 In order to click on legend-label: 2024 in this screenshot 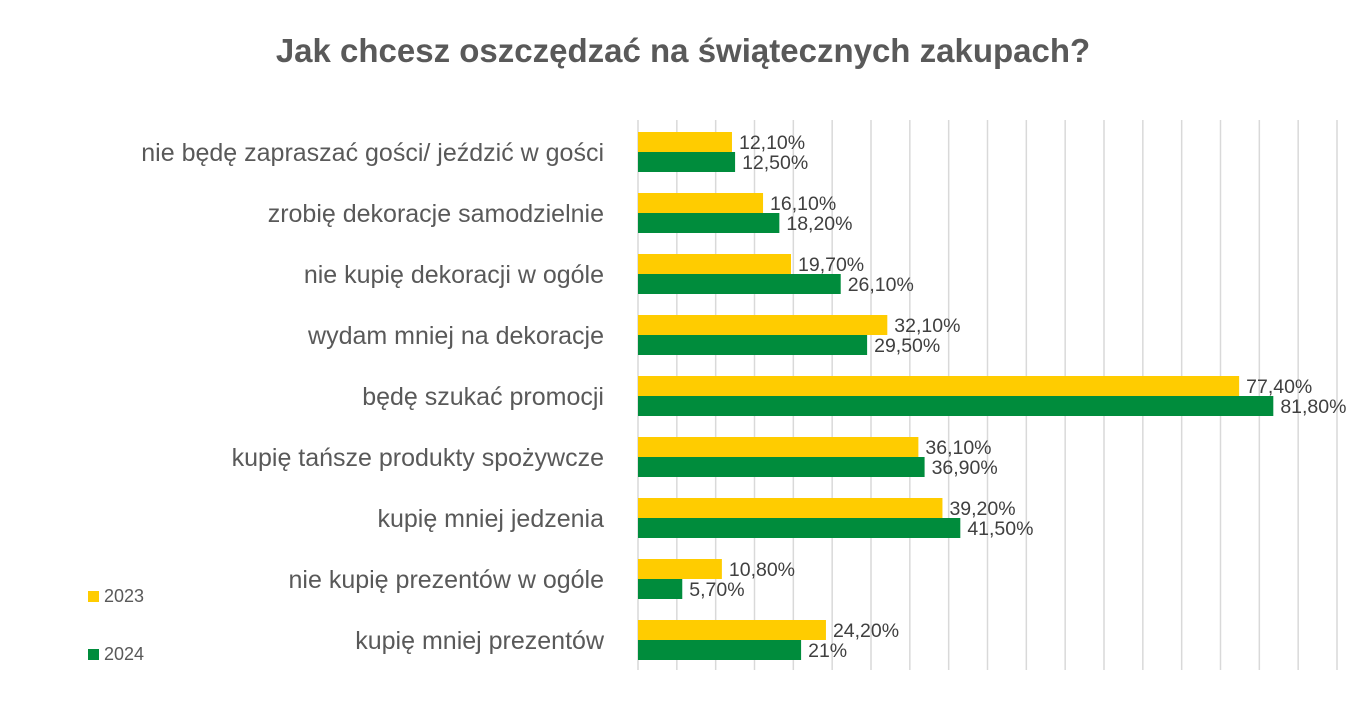, I will do `click(124, 654)`.